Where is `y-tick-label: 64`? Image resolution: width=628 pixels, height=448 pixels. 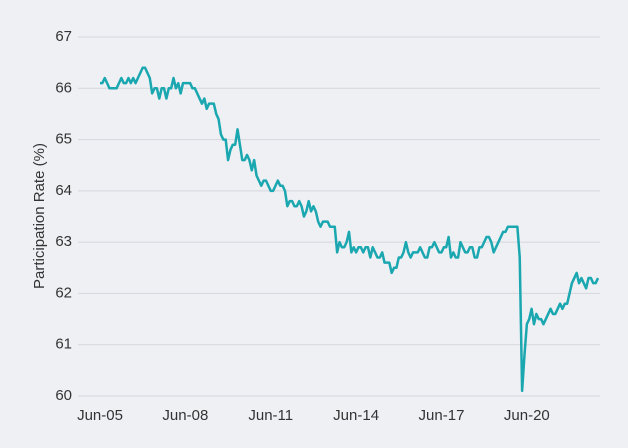
y-tick-label: 64 is located at coordinates (63, 190).